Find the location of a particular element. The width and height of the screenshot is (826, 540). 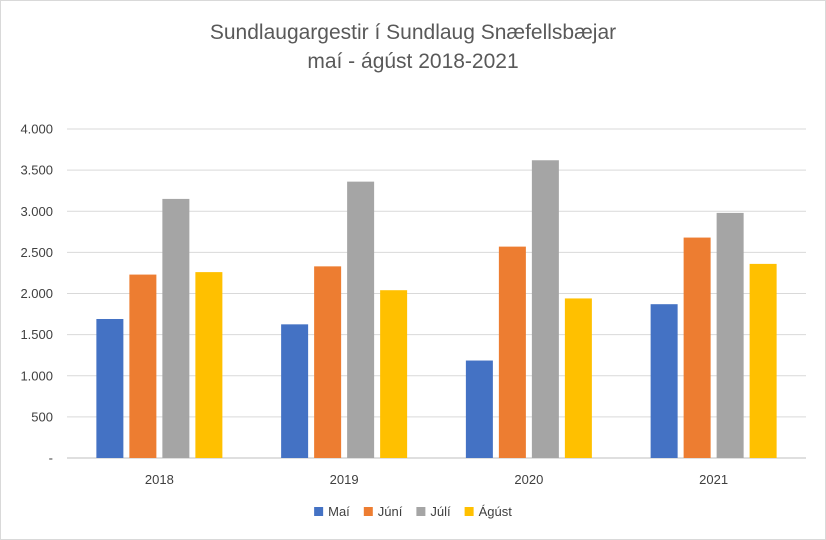

bar-2018-júlí is located at coordinates (176, 328).